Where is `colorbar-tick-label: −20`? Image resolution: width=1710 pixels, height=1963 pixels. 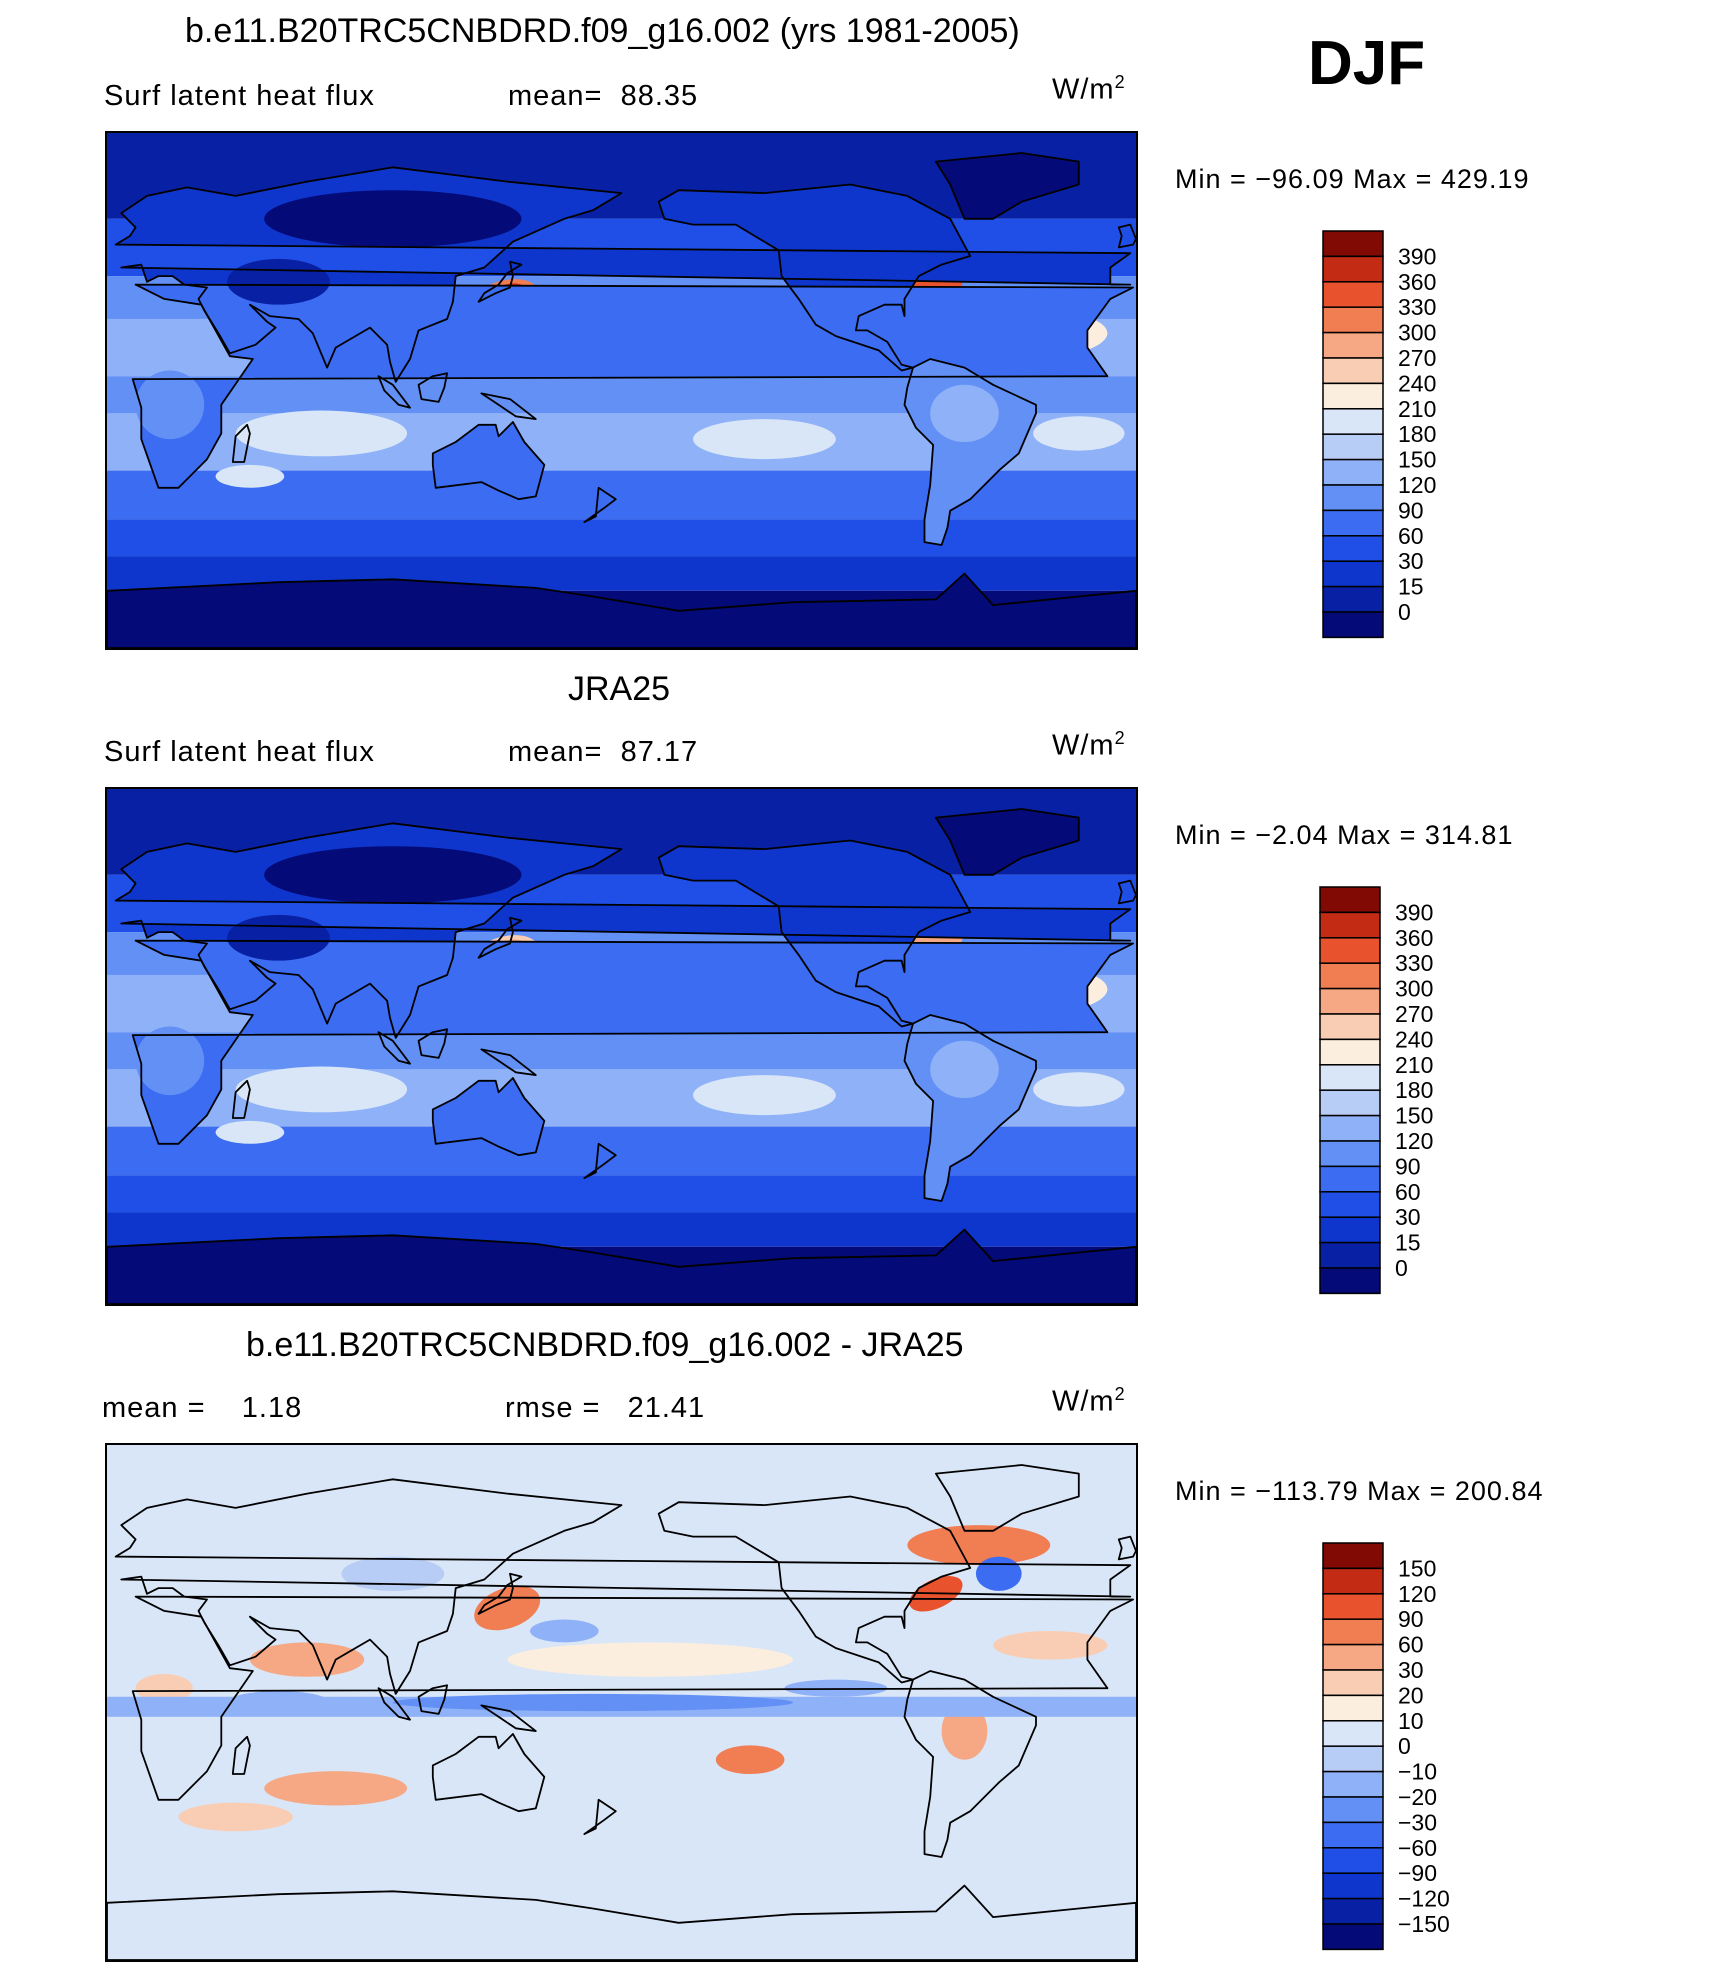 colorbar-tick-label: −20 is located at coordinates (1417, 1797).